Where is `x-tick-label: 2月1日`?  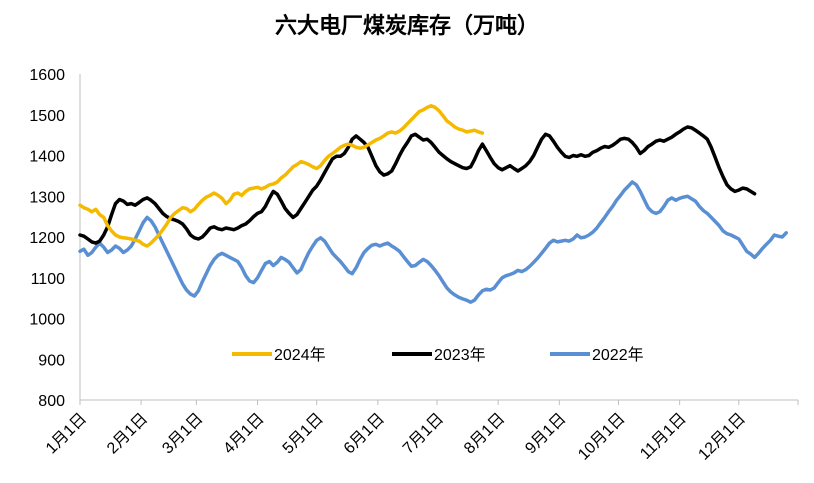 x-tick-label: 2月1日 is located at coordinates (127, 433).